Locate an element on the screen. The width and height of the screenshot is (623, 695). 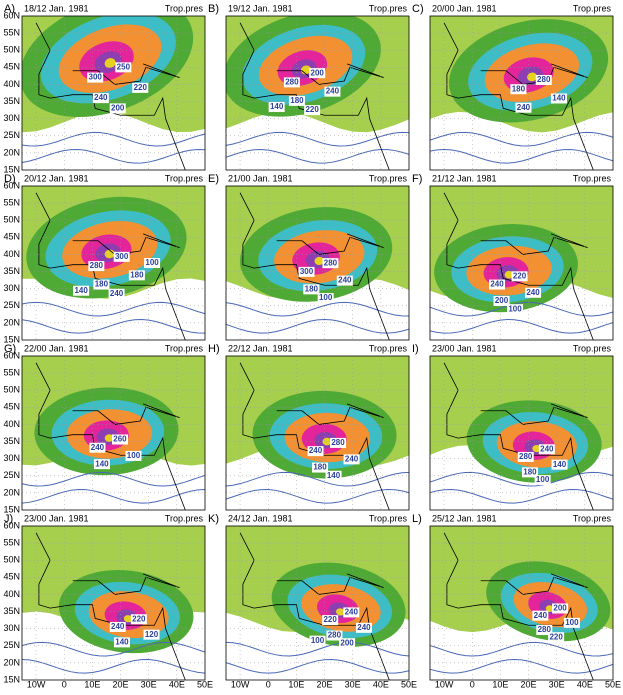
x-tick-label: 20E is located at coordinates (529, 684).